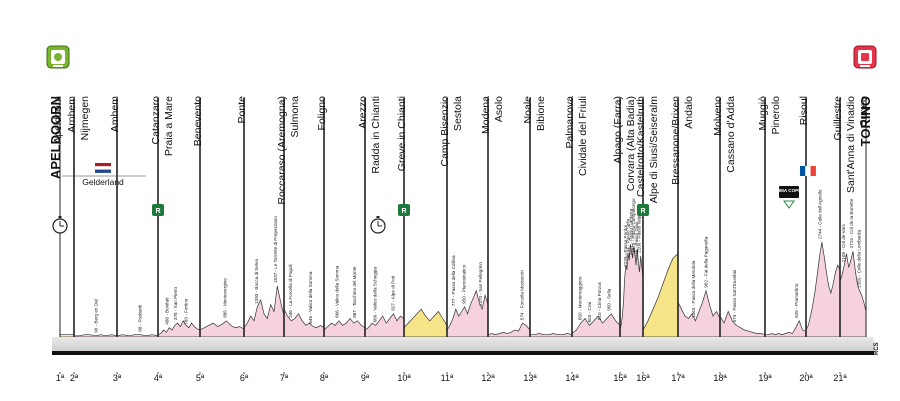  I want to click on city-label: Foligno, so click(322, 113).